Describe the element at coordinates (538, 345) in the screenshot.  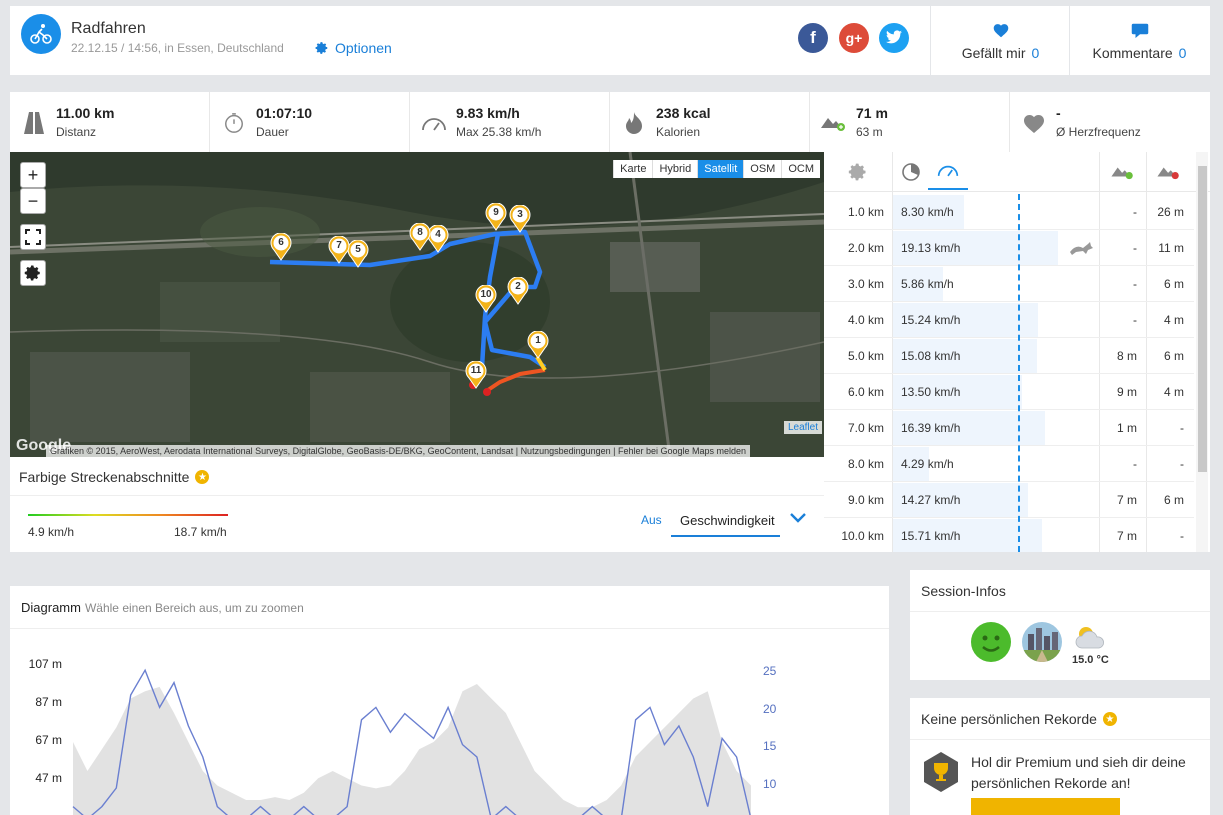
I see `route-marker: 1` at that location.